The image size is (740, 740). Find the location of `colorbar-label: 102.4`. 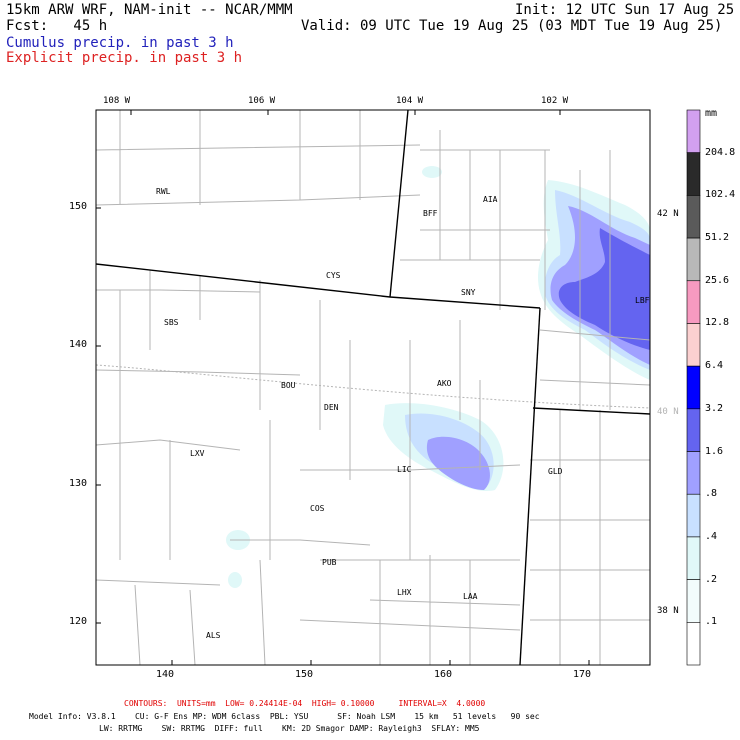

colorbar-label: 102.4 is located at coordinates (720, 195).